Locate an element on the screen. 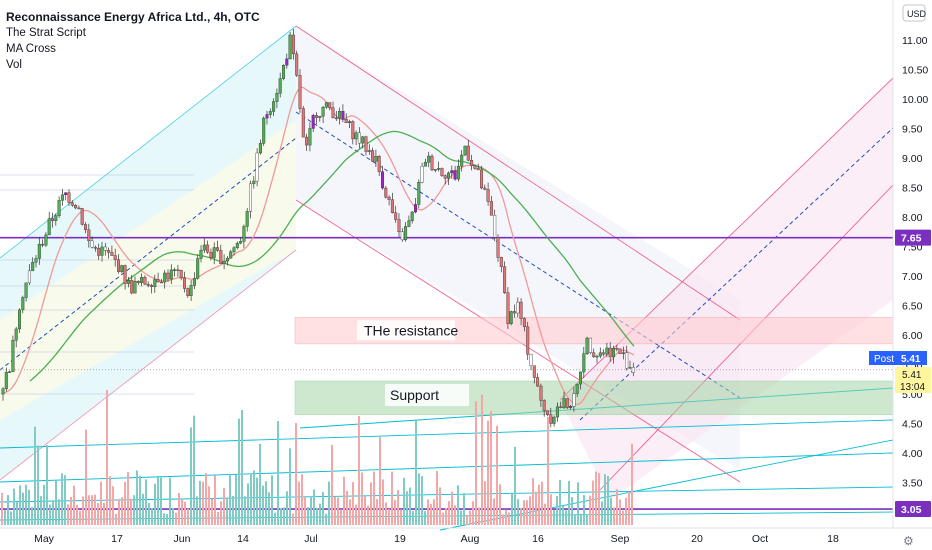 This screenshot has height=550, width=932. x-tick-label-10: Oct is located at coordinates (760, 539).